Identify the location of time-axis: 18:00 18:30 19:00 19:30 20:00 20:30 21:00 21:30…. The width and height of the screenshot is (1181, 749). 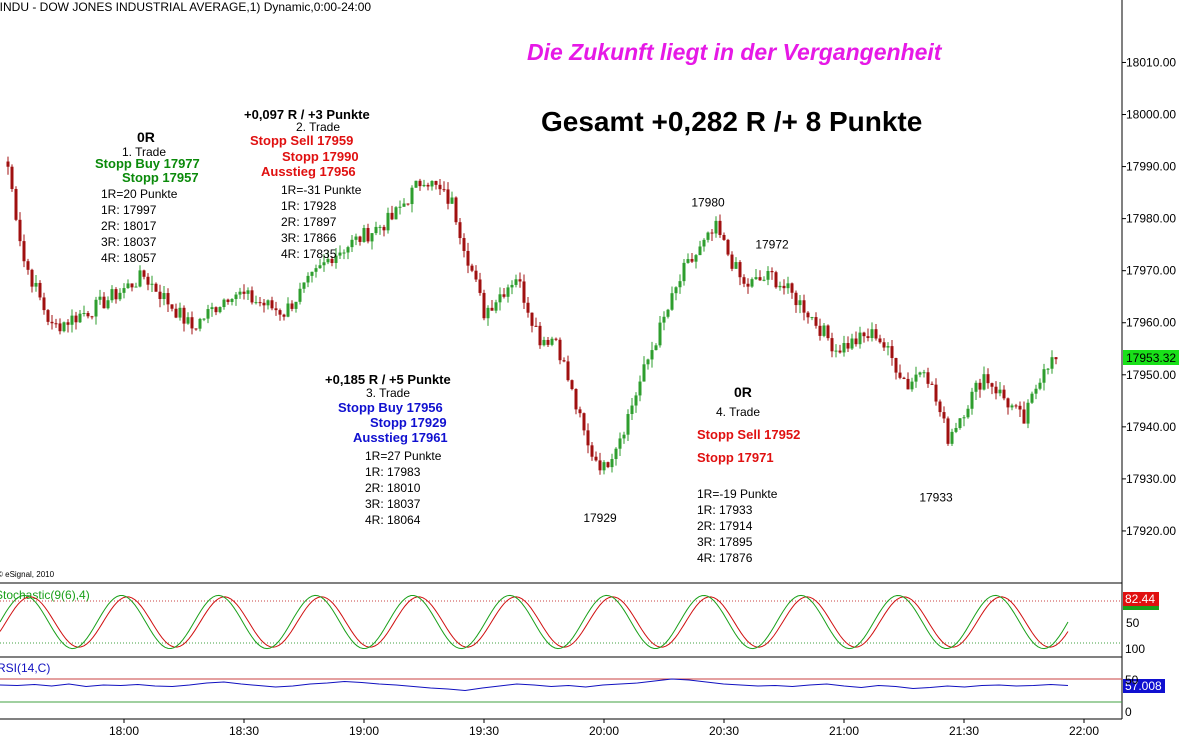
(604, 728).